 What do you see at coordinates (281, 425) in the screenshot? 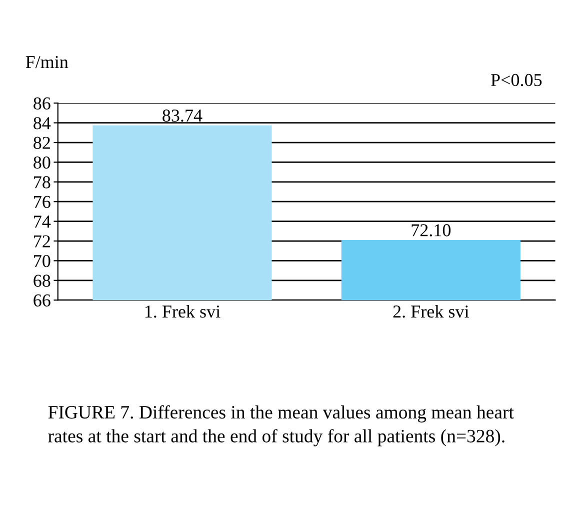
I see `caption: FIGURE 7. Differences in the mean values among mean heart rates at the start and the end of study for all patients (n=328).` at bounding box center [281, 425].